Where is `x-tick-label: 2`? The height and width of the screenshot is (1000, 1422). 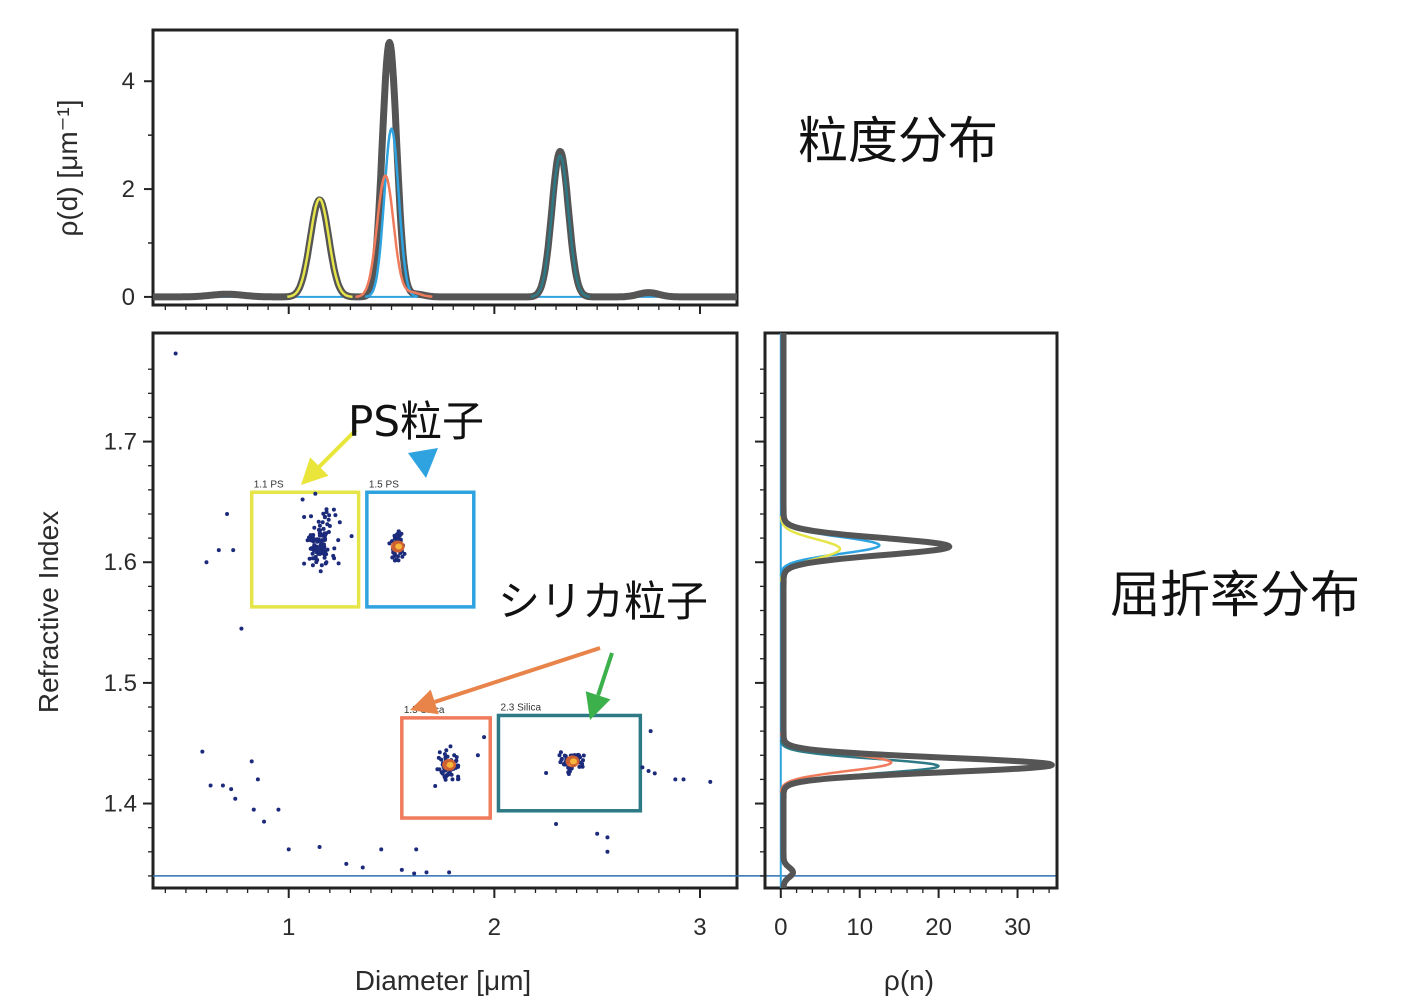 x-tick-label: 2 is located at coordinates (494, 927).